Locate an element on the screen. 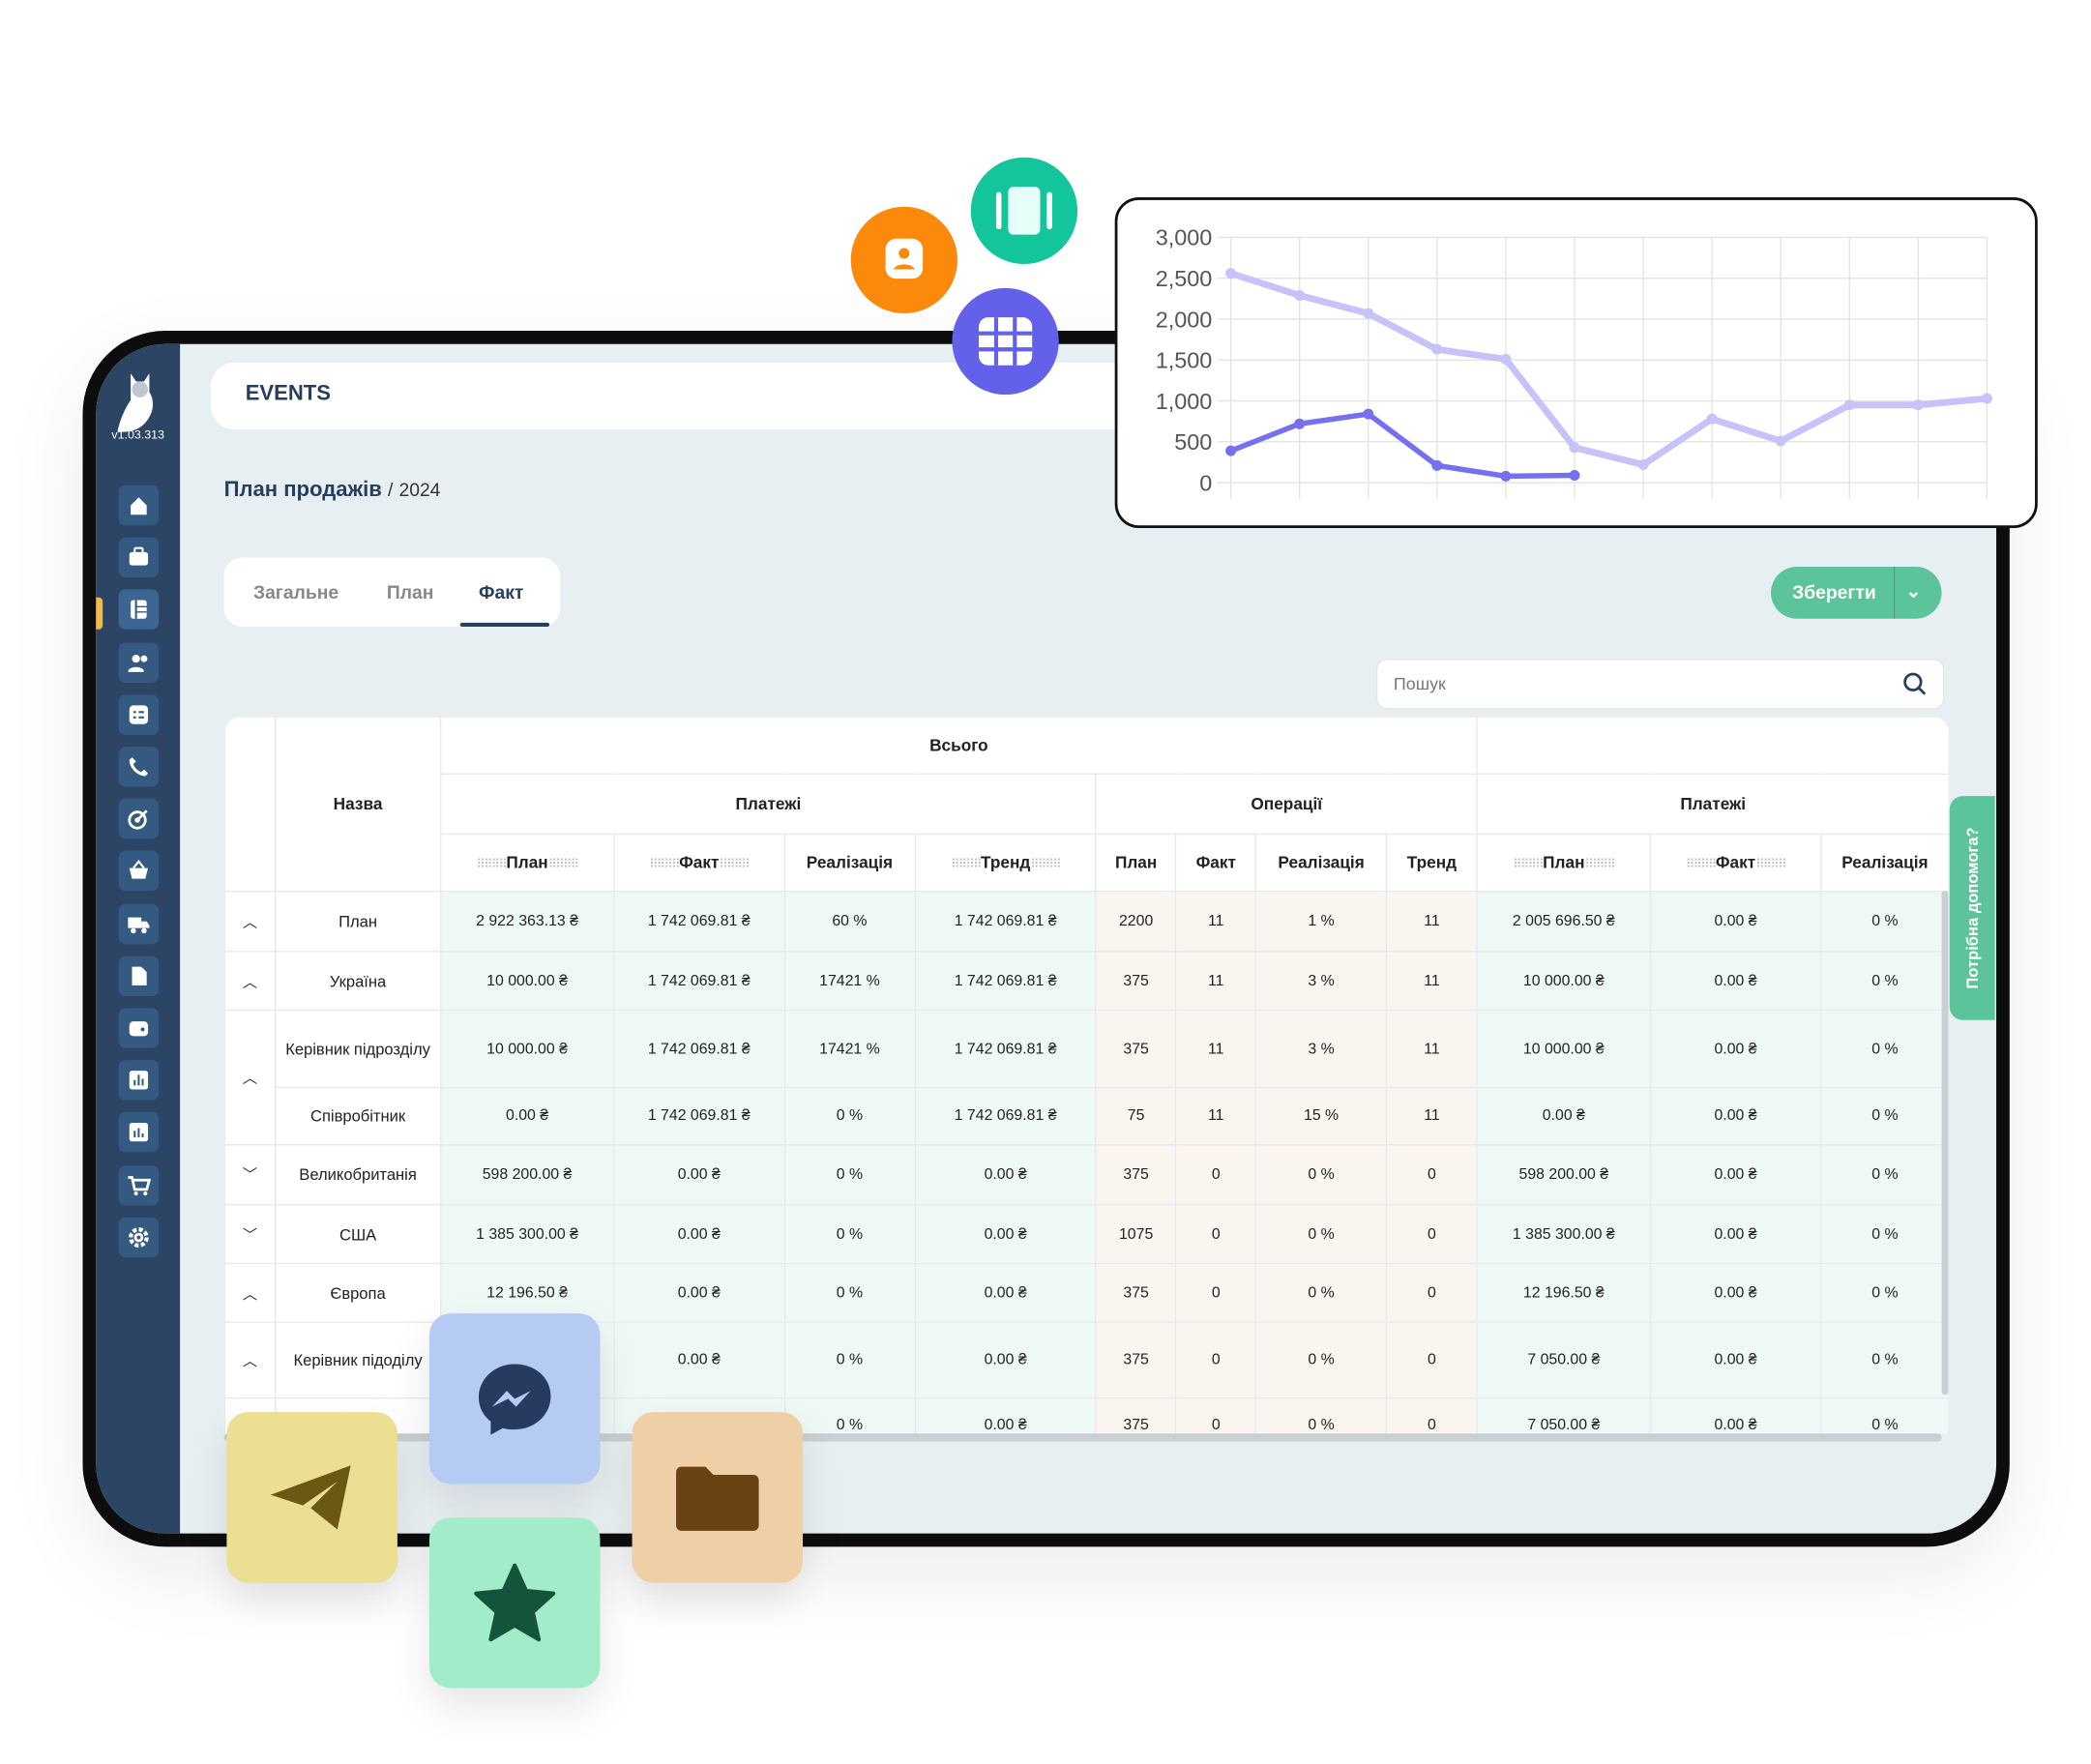 This screenshot has width=2091, height=1764. tab-general: Загальне is located at coordinates (295, 592).